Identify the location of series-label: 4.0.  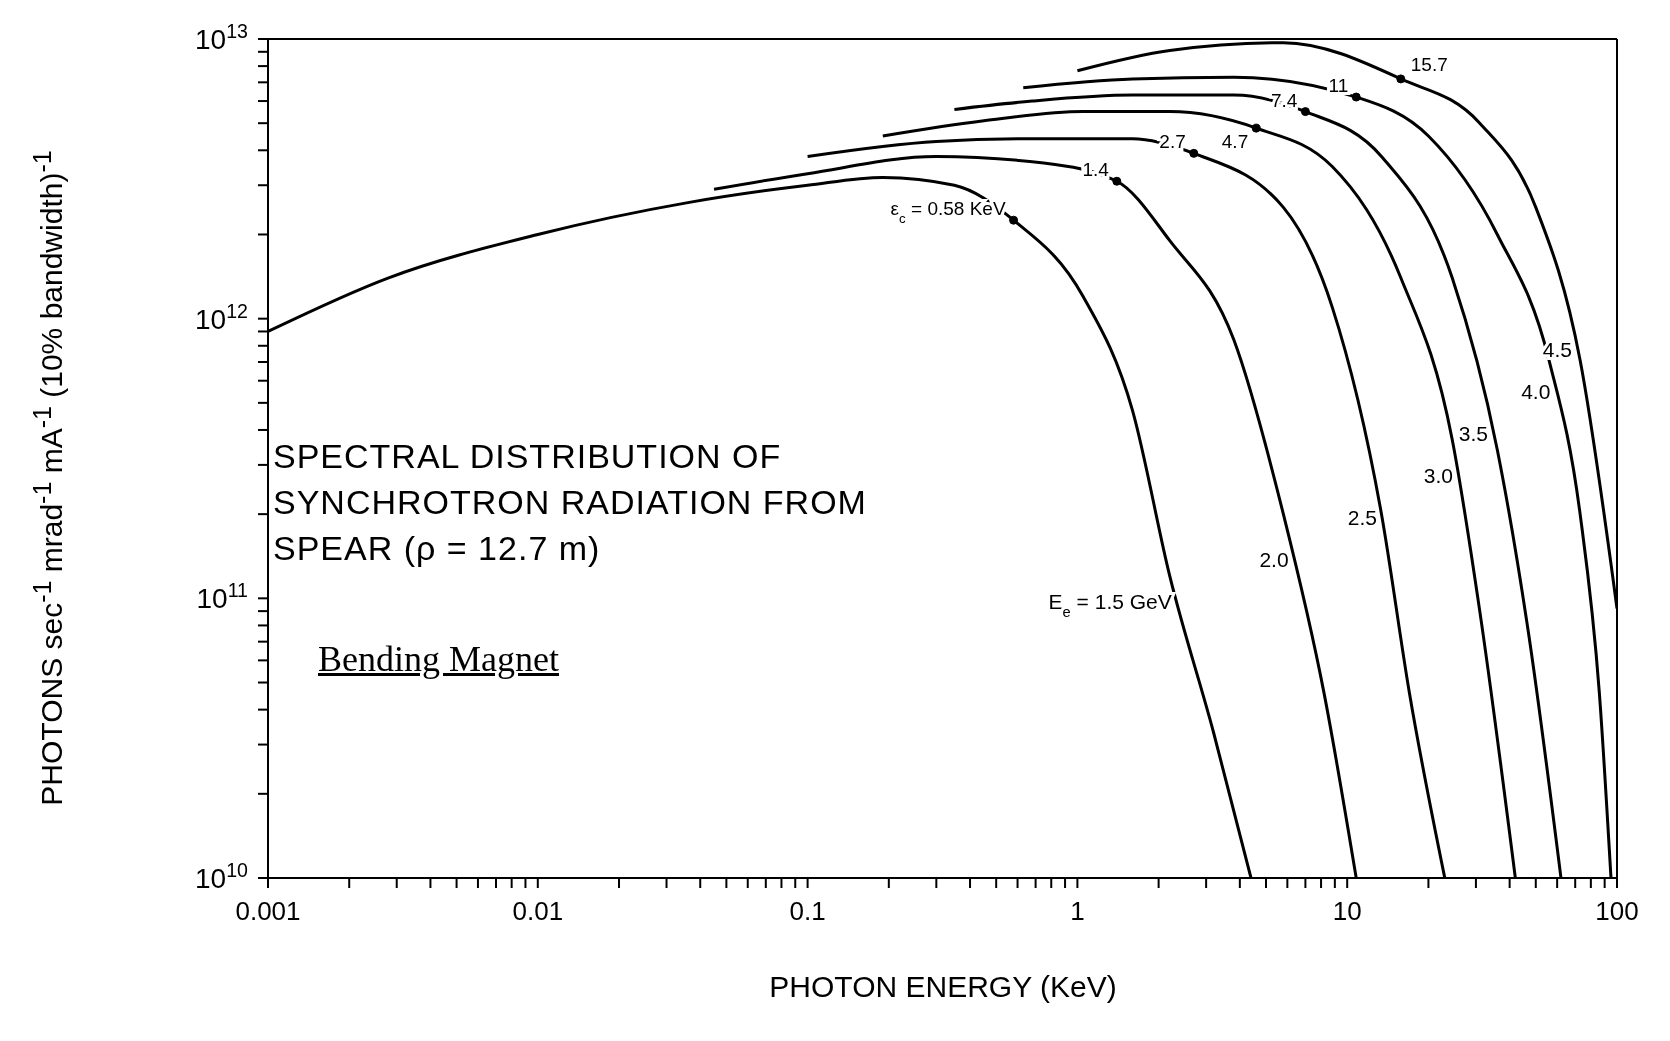
(1536, 392).